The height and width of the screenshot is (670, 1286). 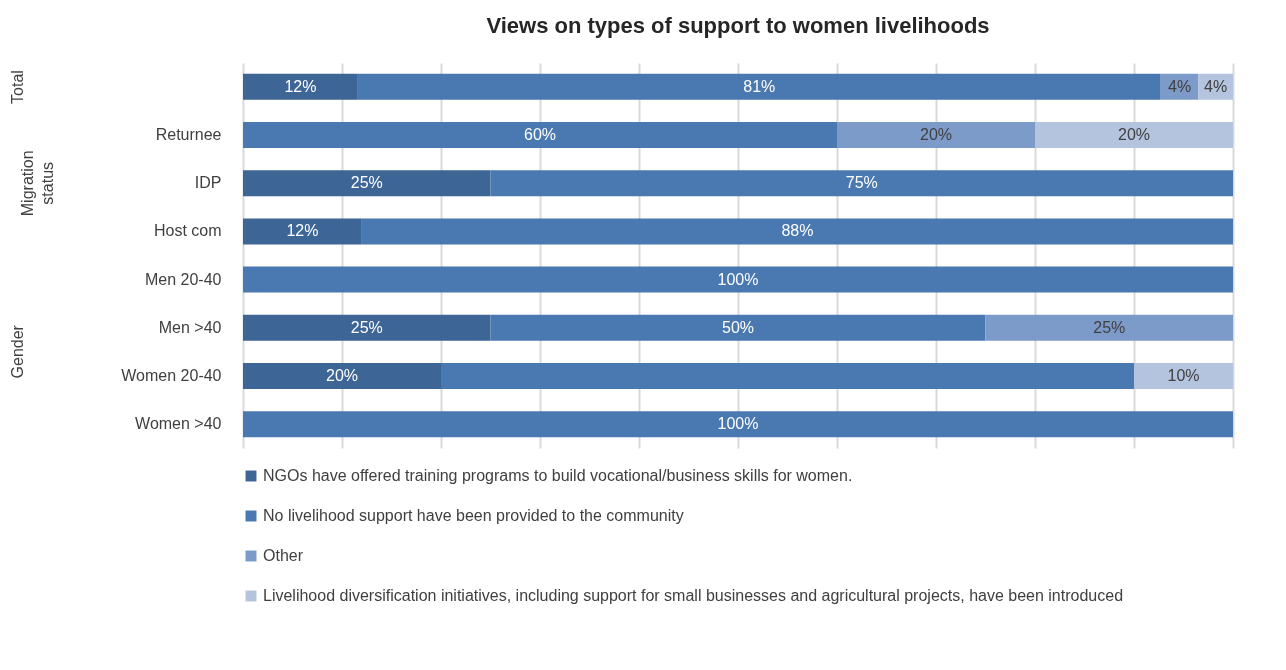 I want to click on text: Gender, so click(x=17, y=351).